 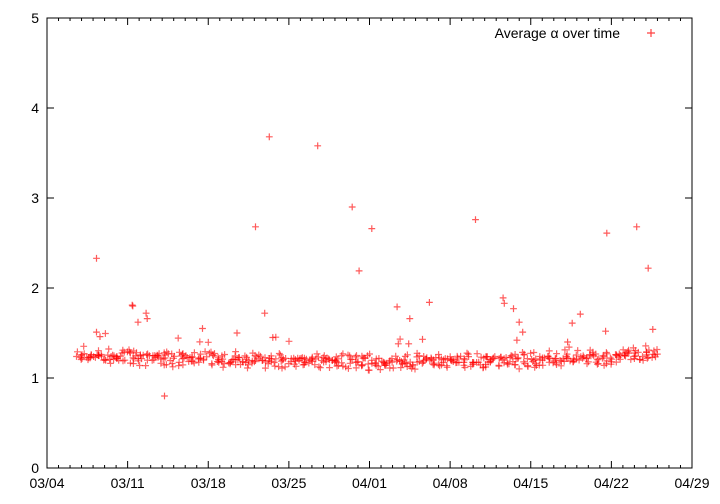 What do you see at coordinates (530, 483) in the screenshot?
I see `x-tick-label: 04/15` at bounding box center [530, 483].